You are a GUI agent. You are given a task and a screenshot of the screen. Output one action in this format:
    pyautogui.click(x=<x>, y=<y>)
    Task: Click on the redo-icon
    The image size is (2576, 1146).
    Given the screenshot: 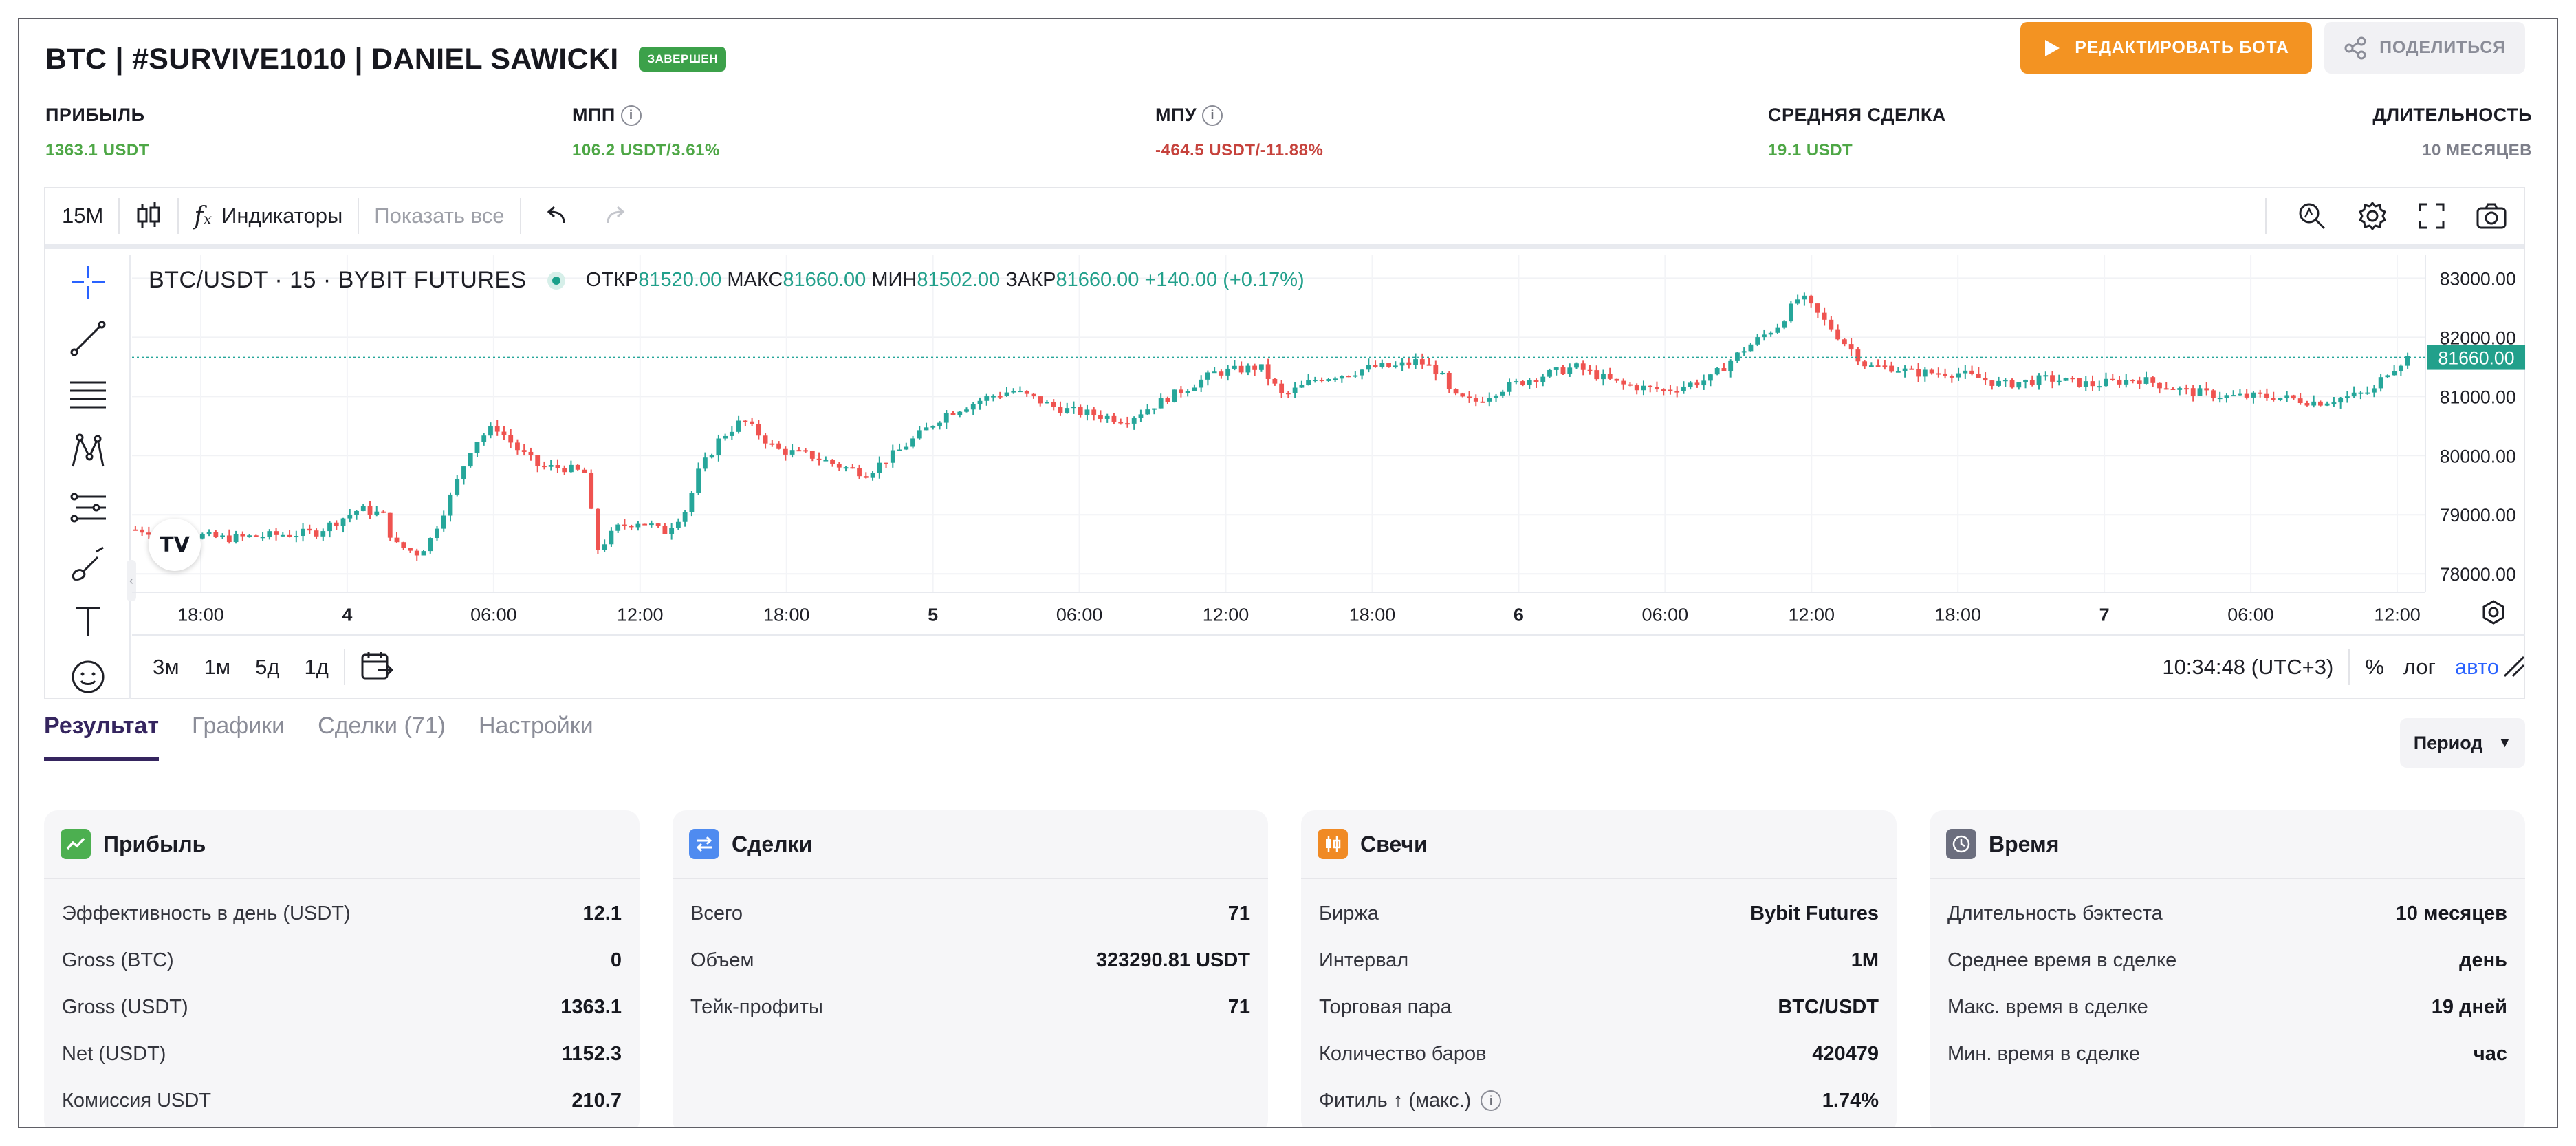 What is the action you would take?
    pyautogui.click(x=615, y=216)
    